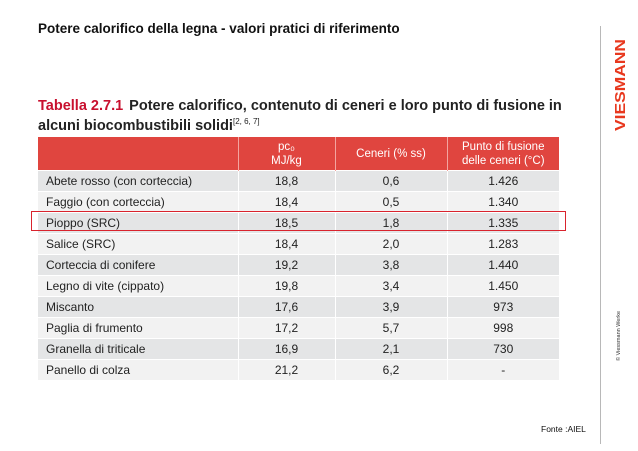 The height and width of the screenshot is (451, 638). What do you see at coordinates (286, 160) in the screenshot?
I see `header-calorific-value-unit: MJ/kg` at bounding box center [286, 160].